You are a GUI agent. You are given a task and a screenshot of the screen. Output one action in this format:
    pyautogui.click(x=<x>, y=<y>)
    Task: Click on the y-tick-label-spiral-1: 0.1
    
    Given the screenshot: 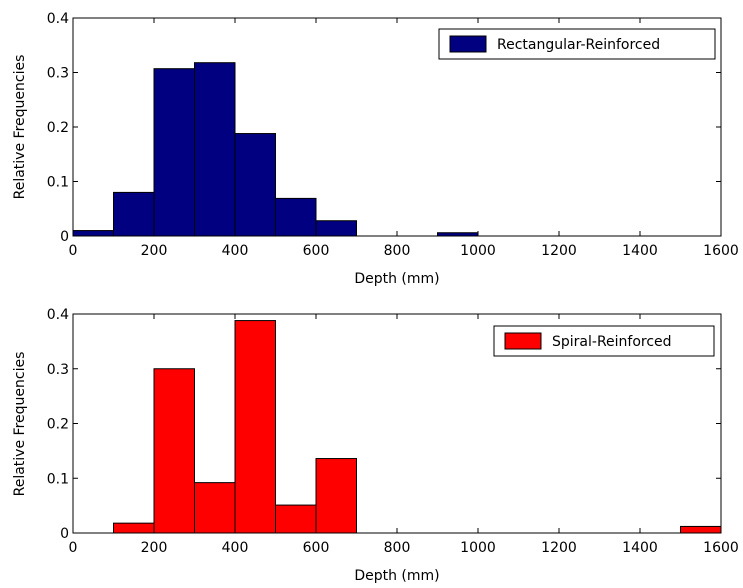 What is the action you would take?
    pyautogui.click(x=58, y=479)
    